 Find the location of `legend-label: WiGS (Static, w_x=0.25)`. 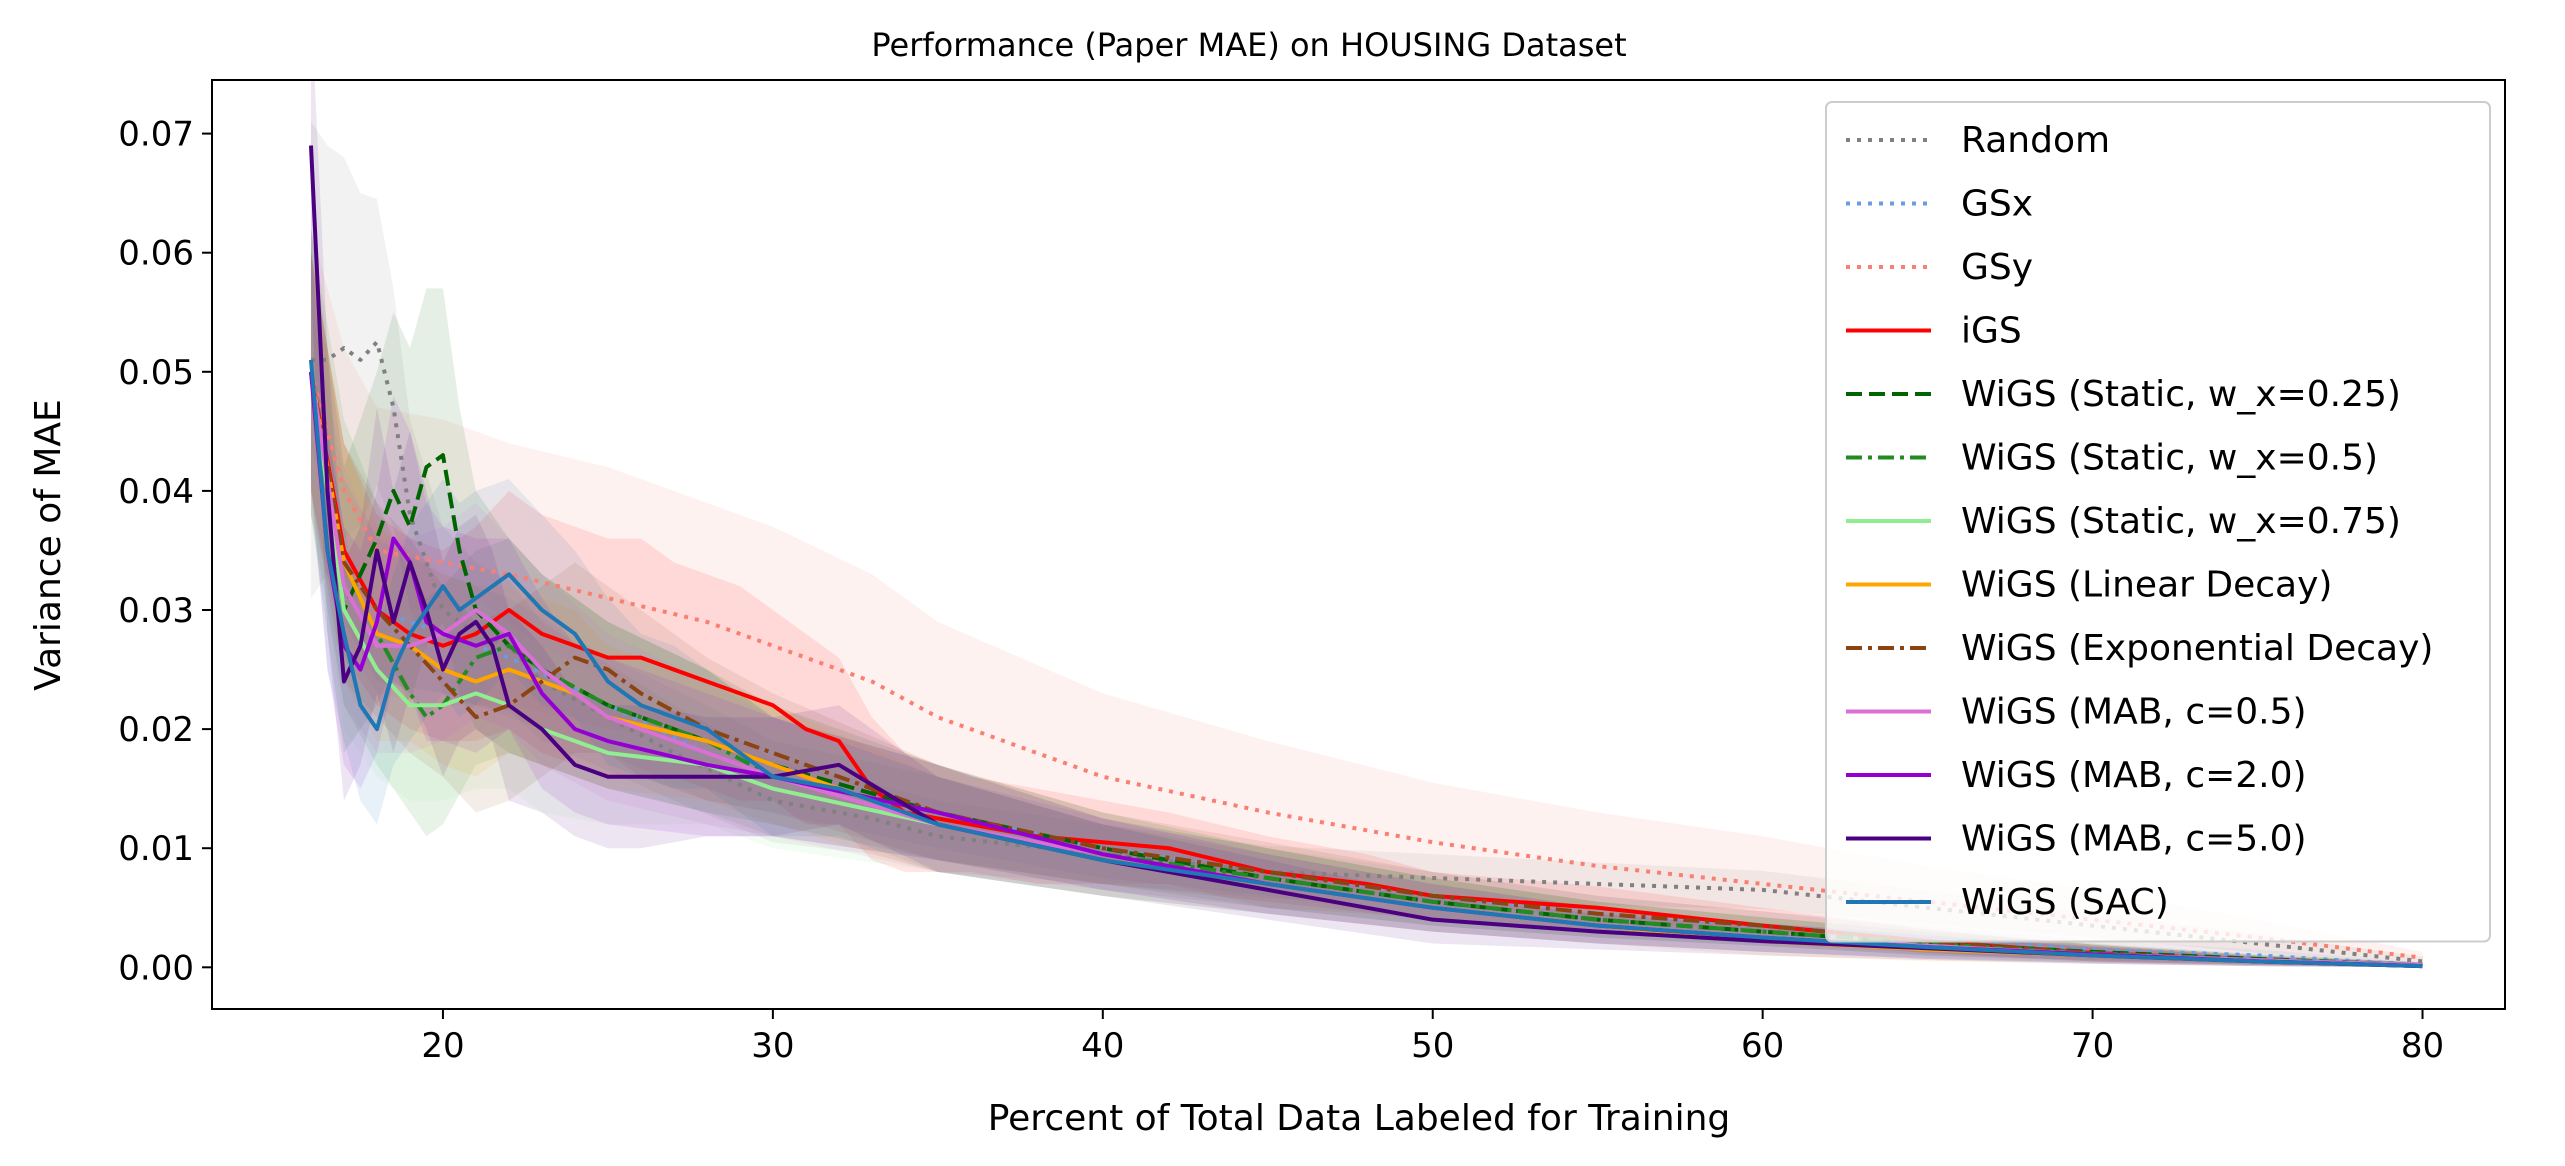

legend-label: WiGS (Static, w_x=0.25) is located at coordinates (2181, 394).